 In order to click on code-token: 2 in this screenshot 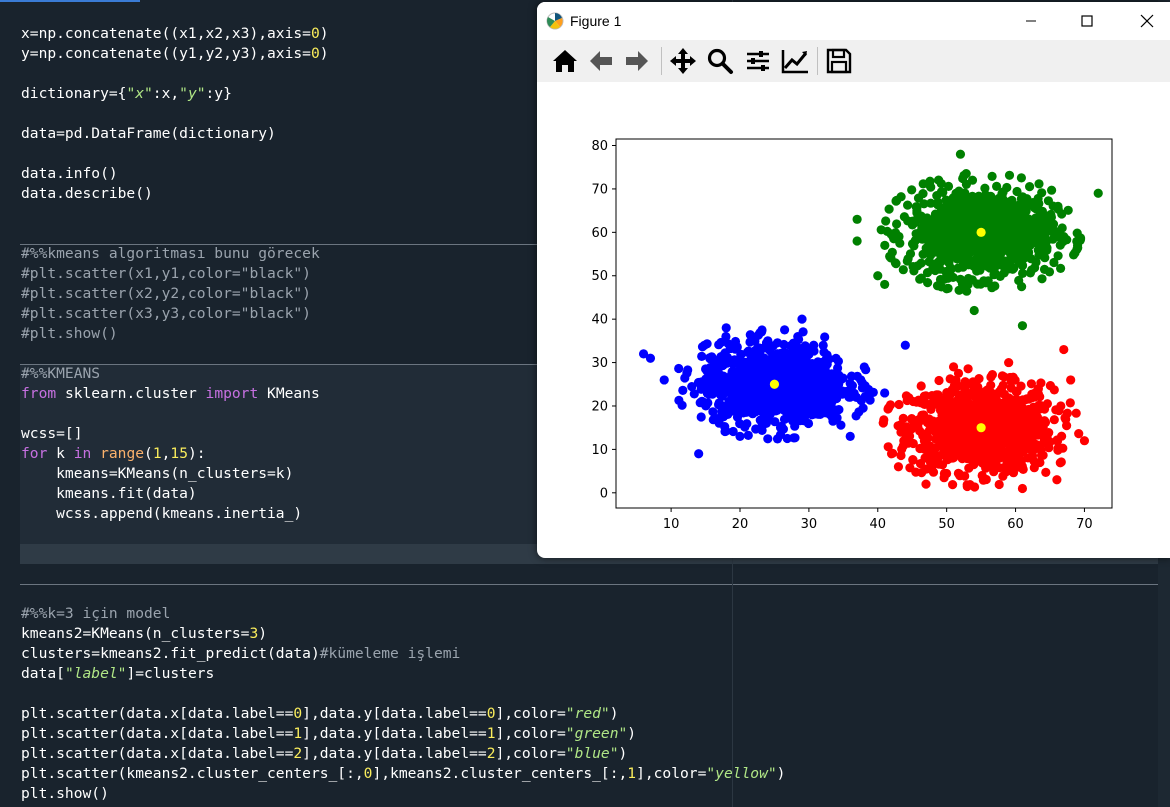, I will do `click(491, 753)`.